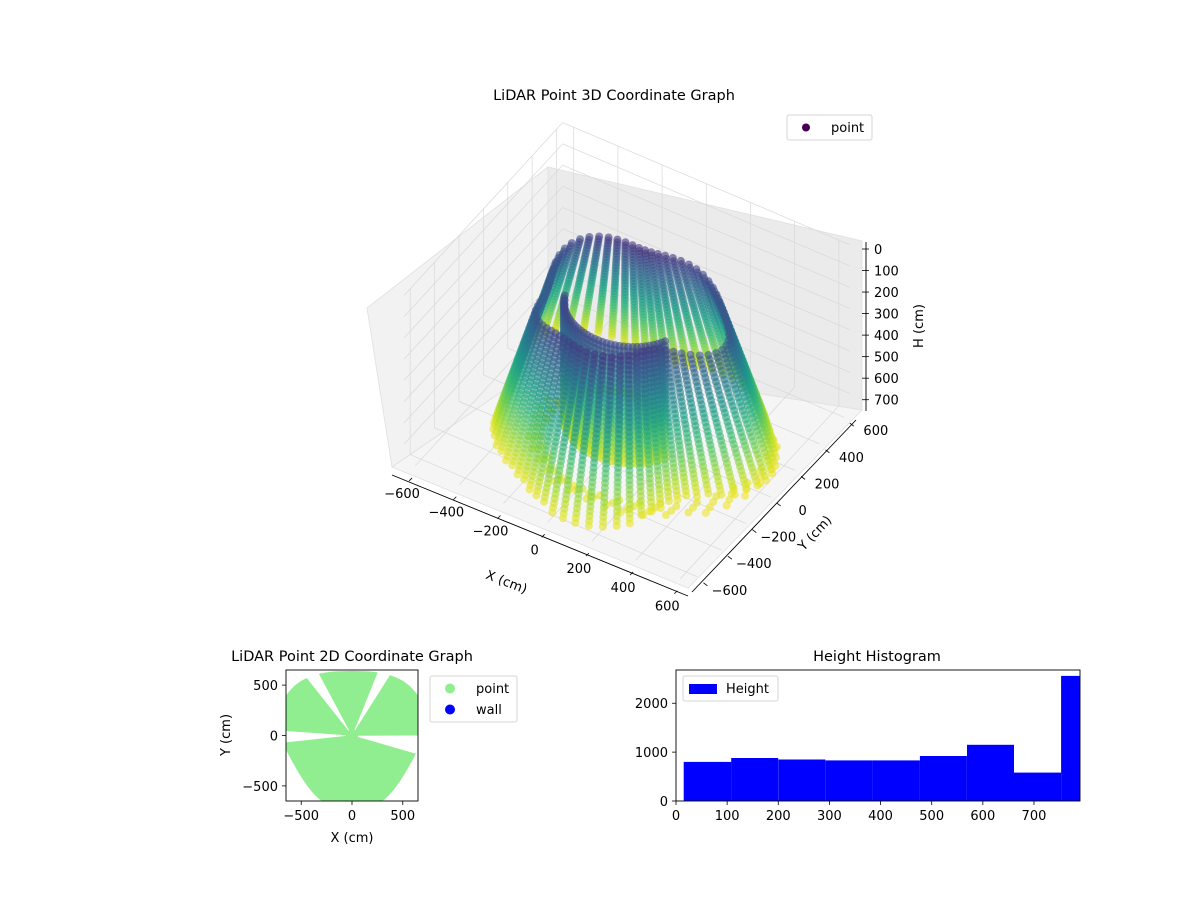 The width and height of the screenshot is (1200, 900). I want to click on x-tick-label-3d: −400, so click(446, 513).